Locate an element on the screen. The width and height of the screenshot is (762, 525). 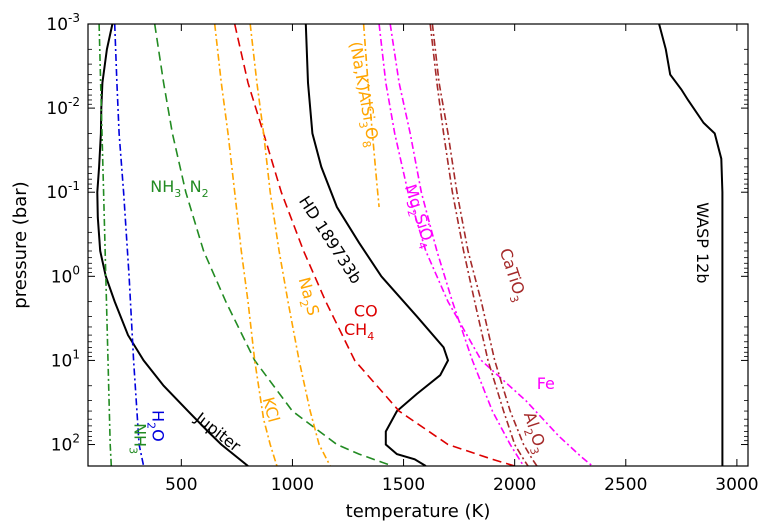
curve-label-nh3-cond: NH3 is located at coordinates (138, 438).